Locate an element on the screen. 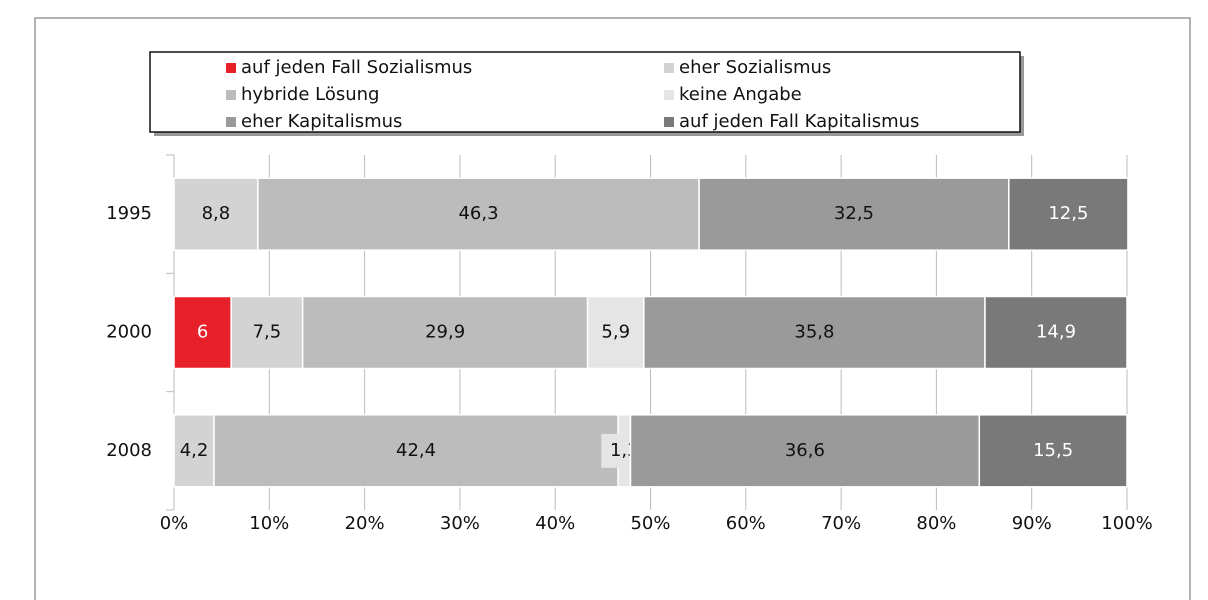 This screenshot has height=600, width=1208. x-tick-label: 50% is located at coordinates (650, 523).